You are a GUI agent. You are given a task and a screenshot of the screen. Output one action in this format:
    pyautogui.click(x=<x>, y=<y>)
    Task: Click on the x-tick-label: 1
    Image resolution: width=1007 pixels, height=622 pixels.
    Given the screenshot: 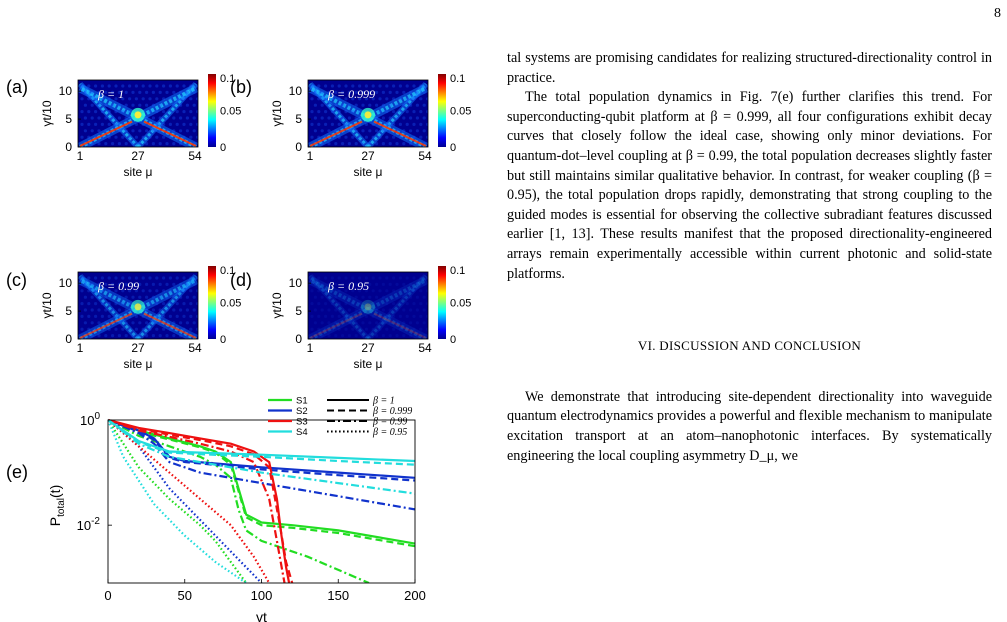 What is the action you would take?
    pyautogui.click(x=80, y=156)
    